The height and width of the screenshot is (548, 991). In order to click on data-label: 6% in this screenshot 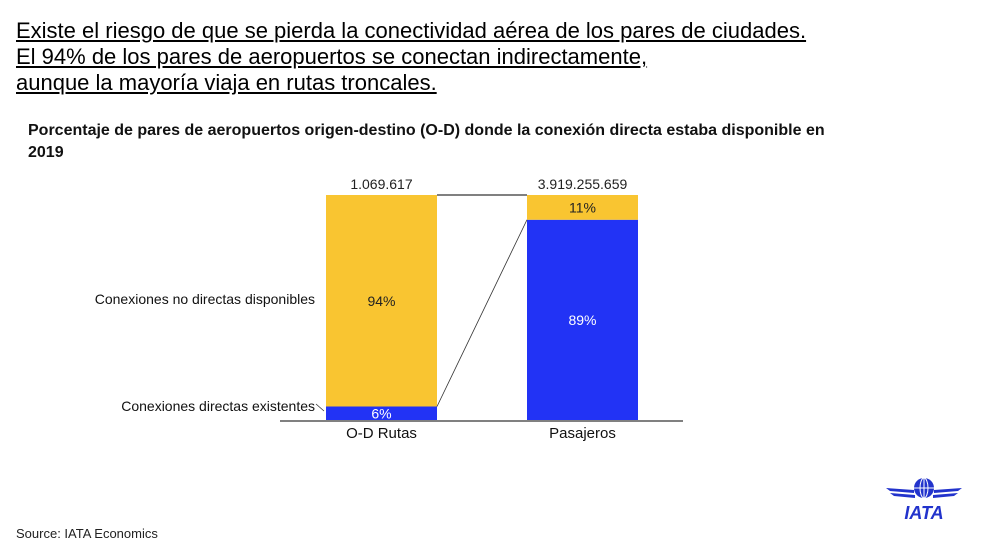, I will do `click(381, 413)`.